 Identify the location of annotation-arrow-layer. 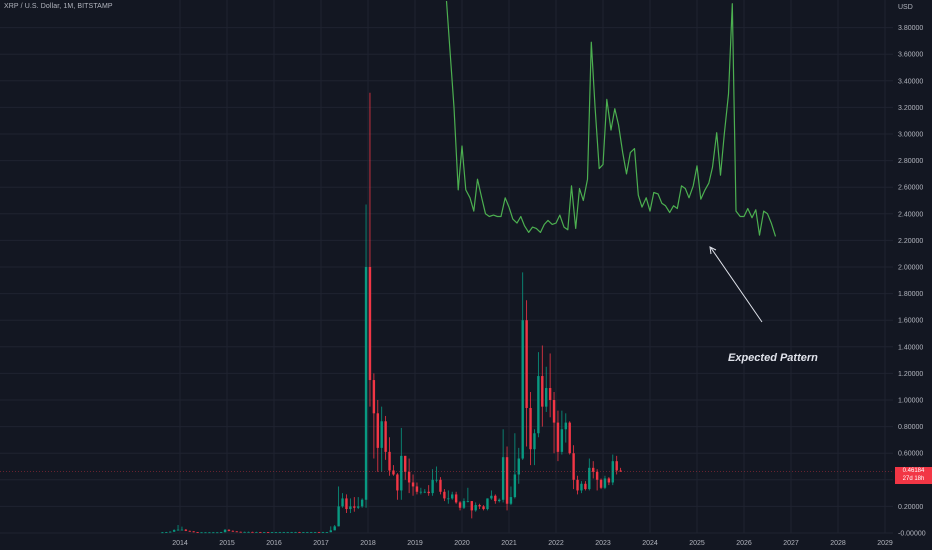
(736, 284).